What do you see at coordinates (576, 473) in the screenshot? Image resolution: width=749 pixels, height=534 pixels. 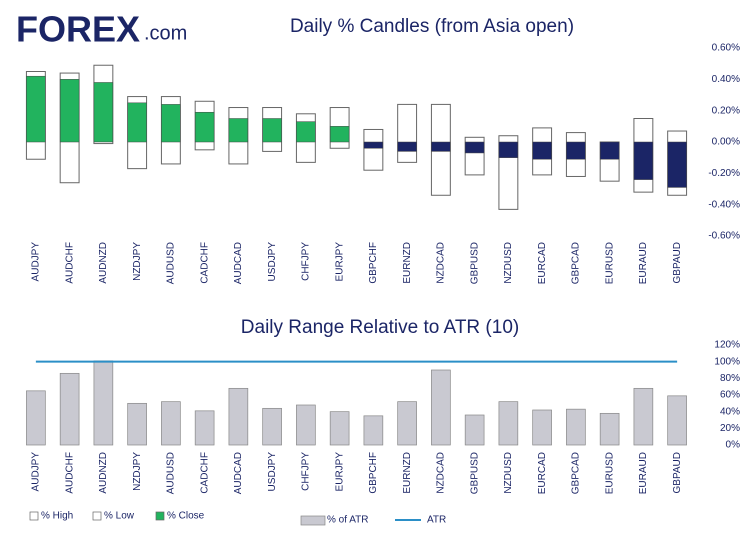 I see `x-tick-label: GBPCAD` at bounding box center [576, 473].